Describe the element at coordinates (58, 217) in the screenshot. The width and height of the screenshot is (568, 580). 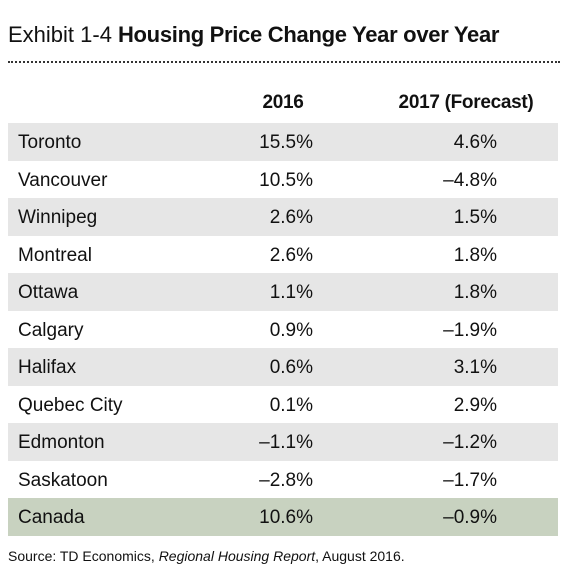
I see `row-label: Winnipeg` at that location.